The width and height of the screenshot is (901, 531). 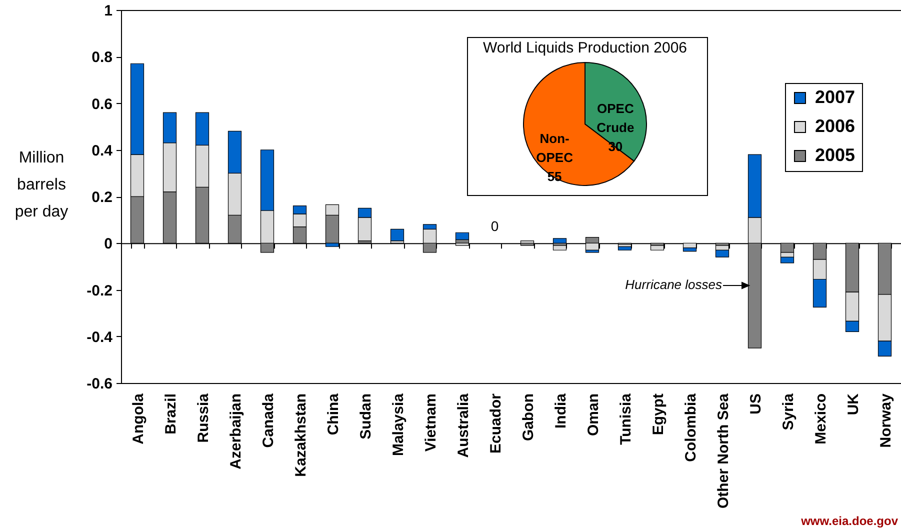 I want to click on x-tick-label: Vietnam, so click(x=431, y=423).